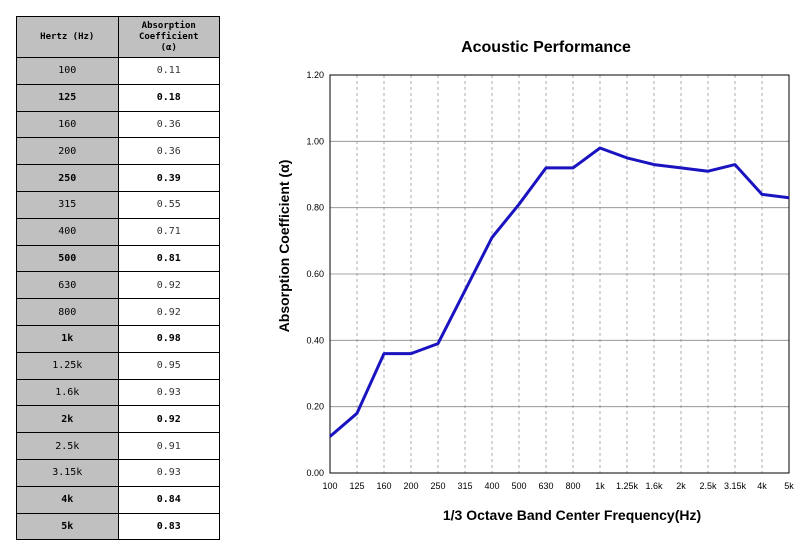  What do you see at coordinates (67, 392) in the screenshot?
I see `hertz-cell: 1.6k` at bounding box center [67, 392].